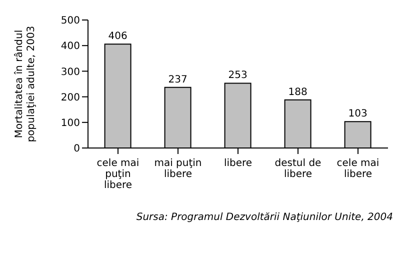  Describe the element at coordinates (25, 84) in the screenshot. I see `y-axis-title: Mortalitatea în rândul populaţiei adulte, 2003` at that location.